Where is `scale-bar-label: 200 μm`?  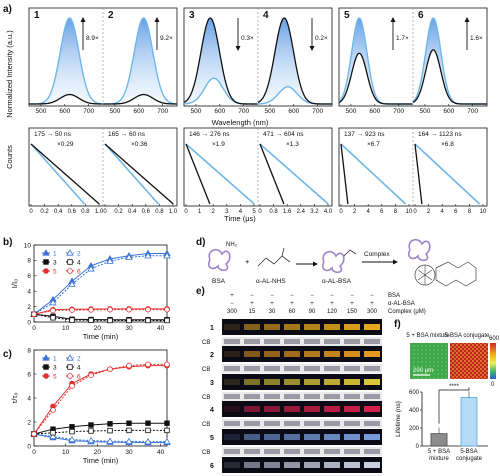
scale-bar-label: 200 μm is located at coordinates (423, 371).